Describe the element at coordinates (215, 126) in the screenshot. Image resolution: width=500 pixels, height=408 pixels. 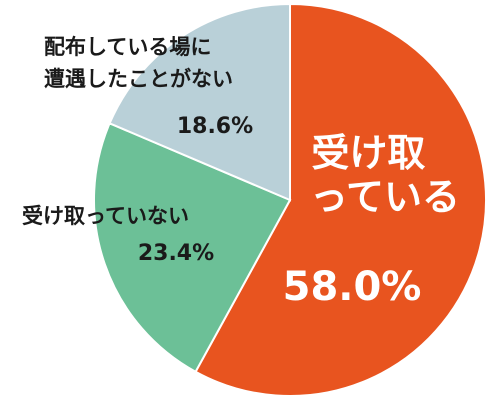
I see `slice-value-never-encountered: 18.6%` at that location.